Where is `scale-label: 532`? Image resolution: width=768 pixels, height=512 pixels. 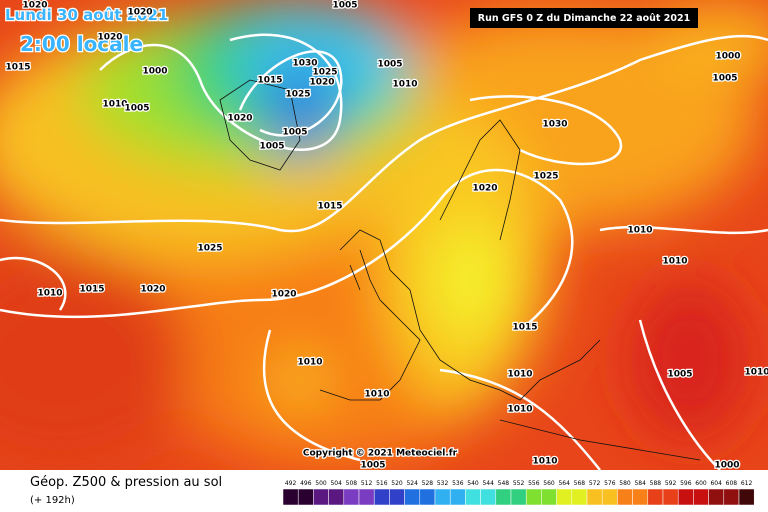
scale-label: 532 is located at coordinates (443, 483).